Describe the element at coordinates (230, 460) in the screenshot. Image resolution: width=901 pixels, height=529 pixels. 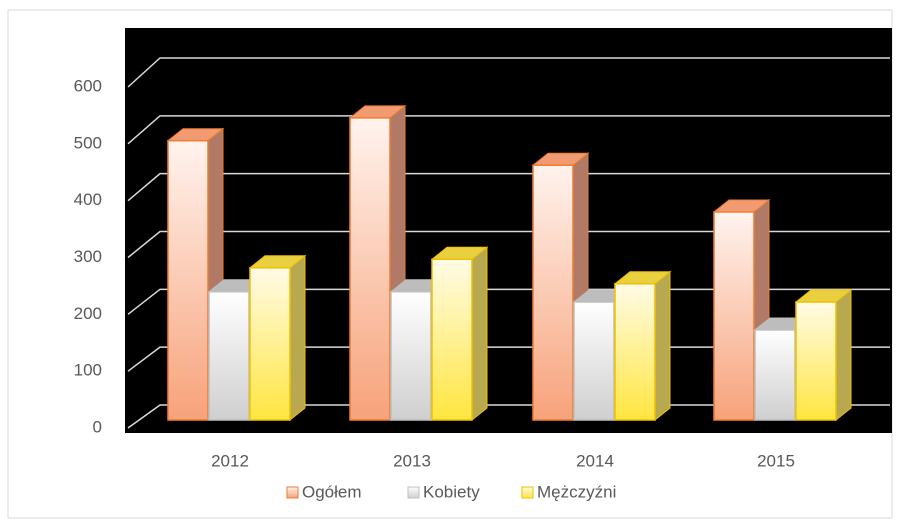
I see `x-tick-label: 2012` at that location.